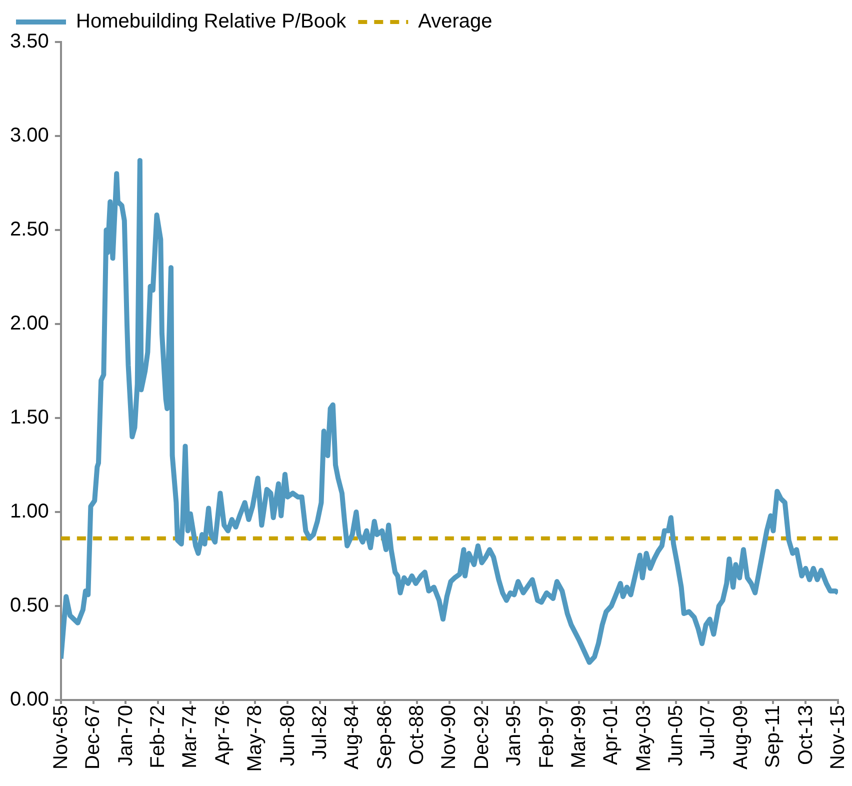  I want to click on x-tick-label: Dec-92, so click(481, 737).